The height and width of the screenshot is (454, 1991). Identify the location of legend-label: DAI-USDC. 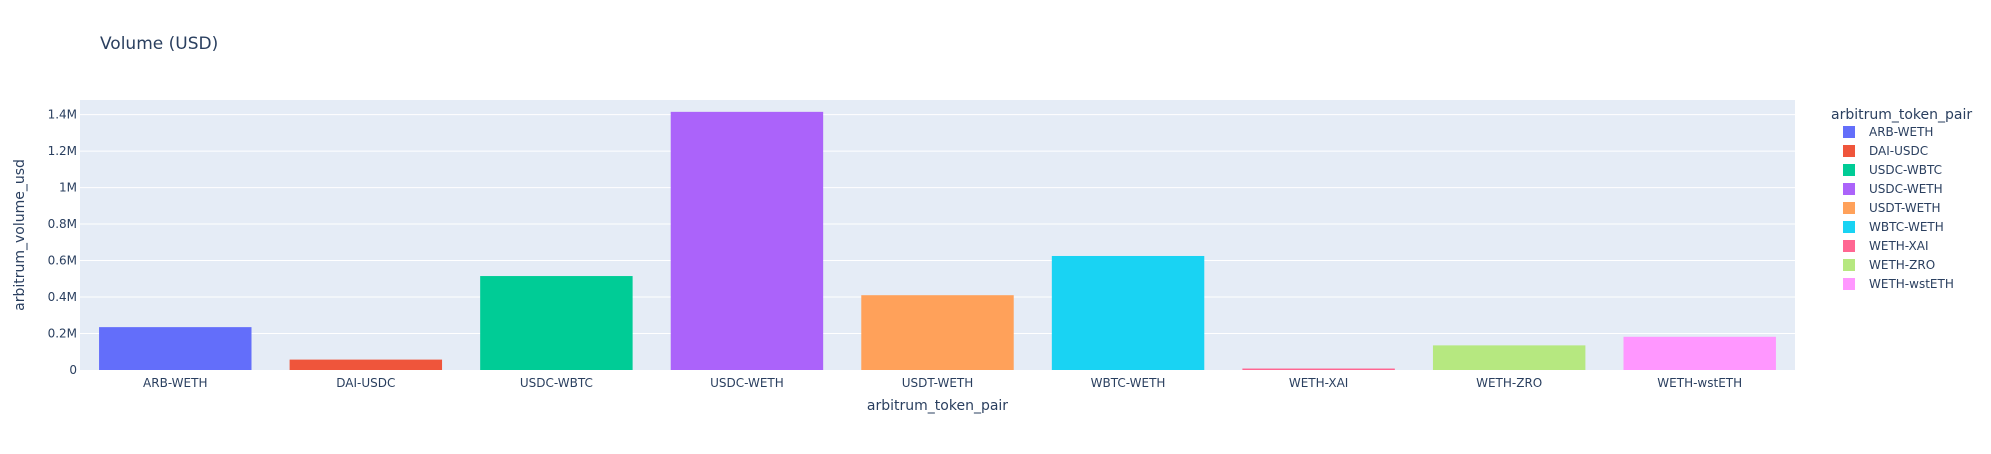
(1898, 151).